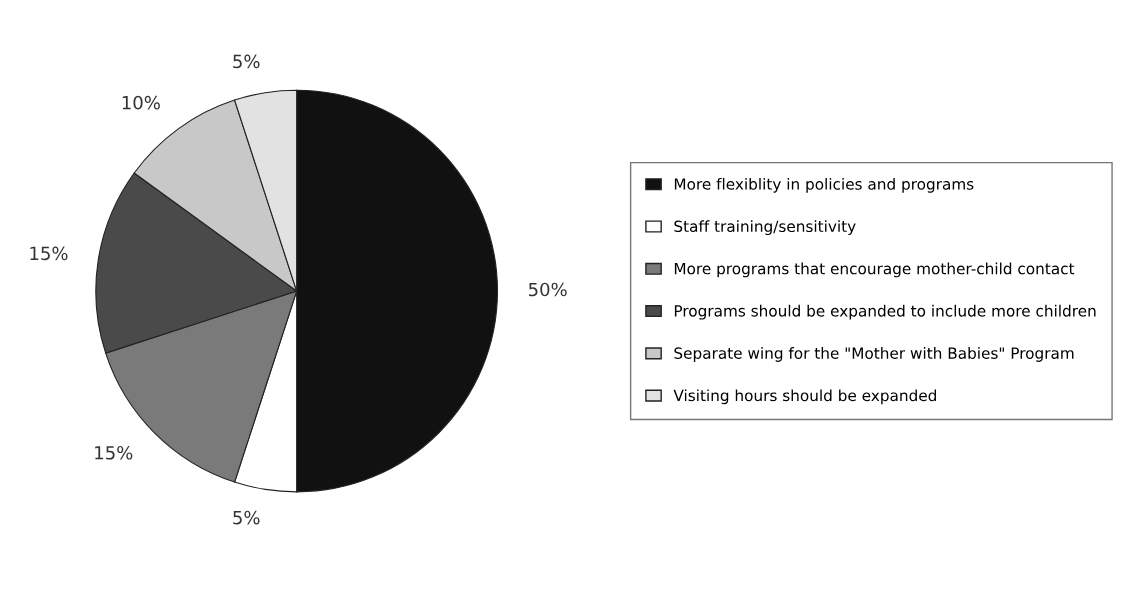 This screenshot has width=1141, height=594. I want to click on legend-label: More programs that encourage mother-child contact, so click(874, 270).